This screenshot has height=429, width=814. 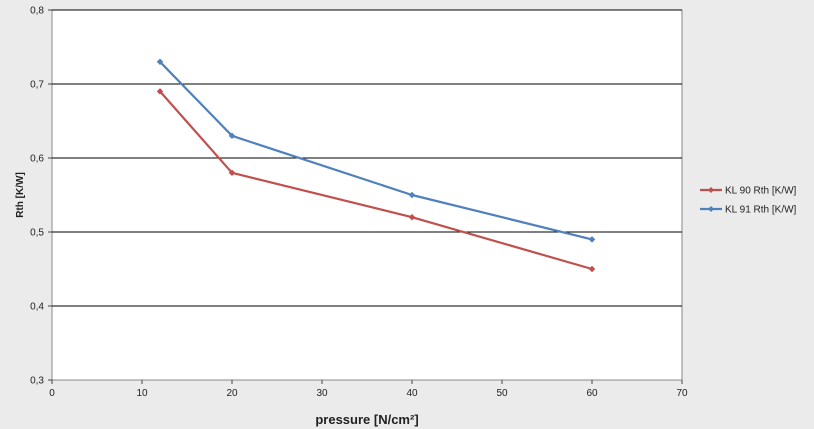 What do you see at coordinates (366, 419) in the screenshot?
I see `x-axis-label: pressure [N/cm²]` at bounding box center [366, 419].